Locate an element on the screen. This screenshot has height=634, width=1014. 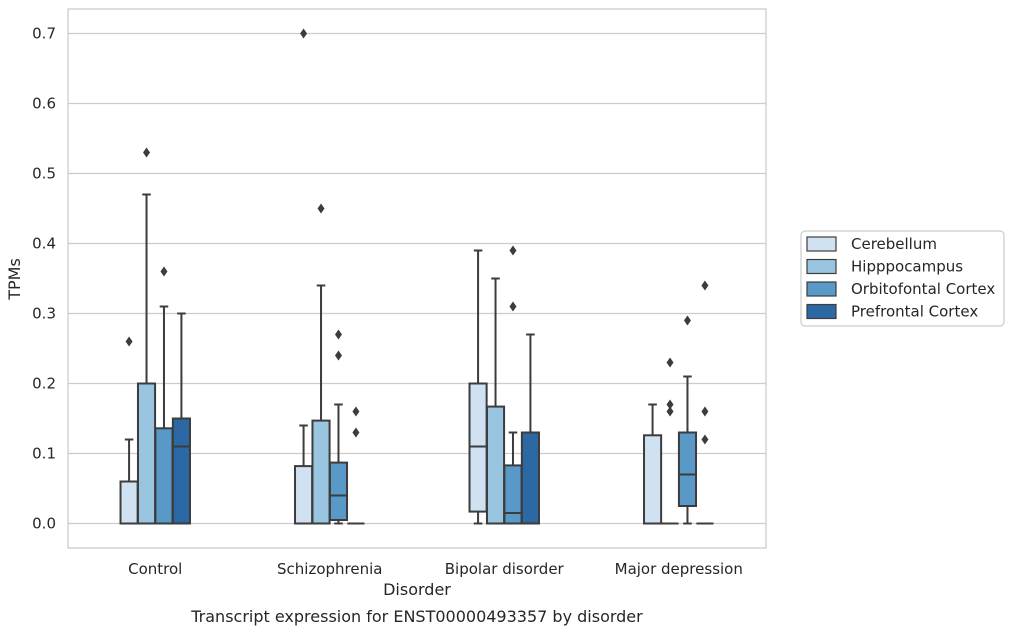
box-schizophrenia-orbitofontal-cortex is located at coordinates (338, 427).